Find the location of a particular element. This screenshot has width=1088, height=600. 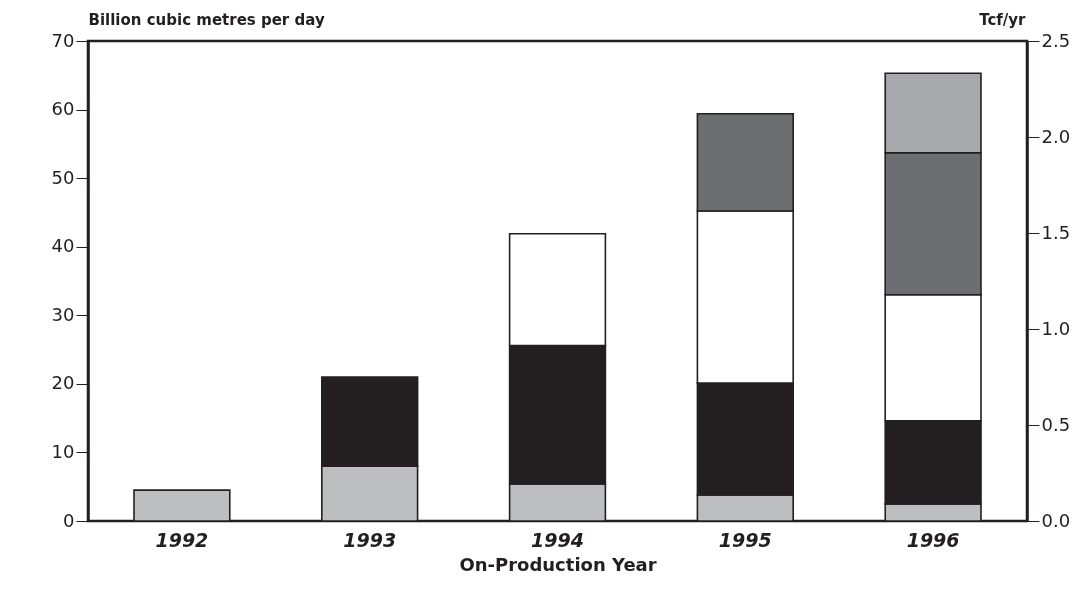

y2-tick-label: 1.5 is located at coordinates (1056, 232).